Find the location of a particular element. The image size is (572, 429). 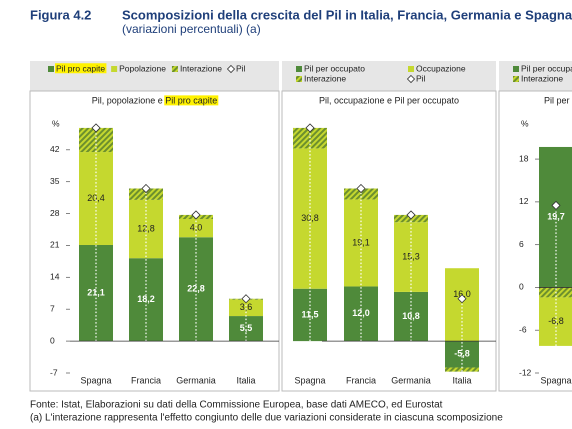

figure-subtitle: (variazioni percentuali) (a) is located at coordinates (191, 29).